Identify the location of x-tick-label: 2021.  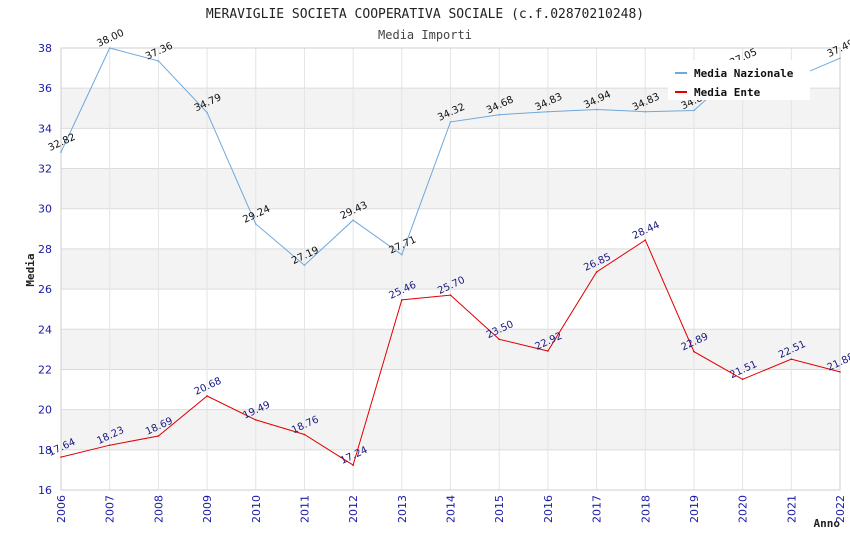
(791, 509).